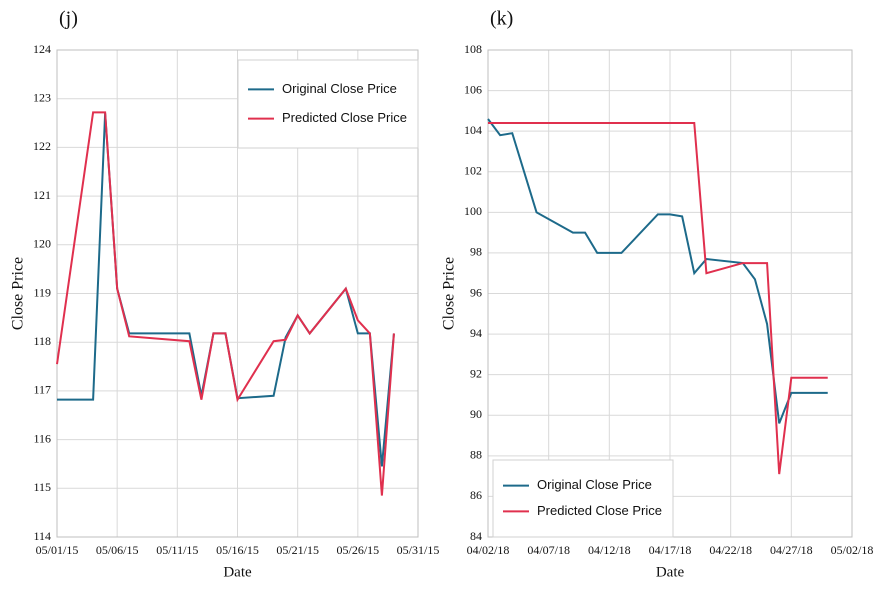  Describe the element at coordinates (42, 49) in the screenshot. I see `y-tick-label: 124` at that location.